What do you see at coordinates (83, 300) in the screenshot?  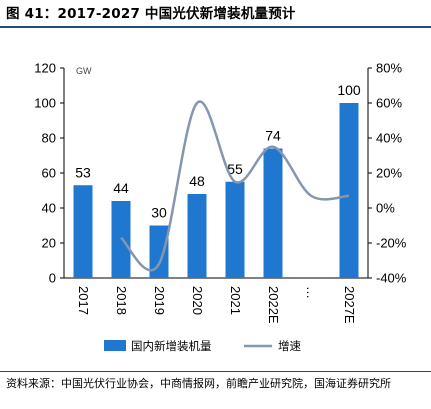 I see `x-tick-label: 2017` at bounding box center [83, 300].